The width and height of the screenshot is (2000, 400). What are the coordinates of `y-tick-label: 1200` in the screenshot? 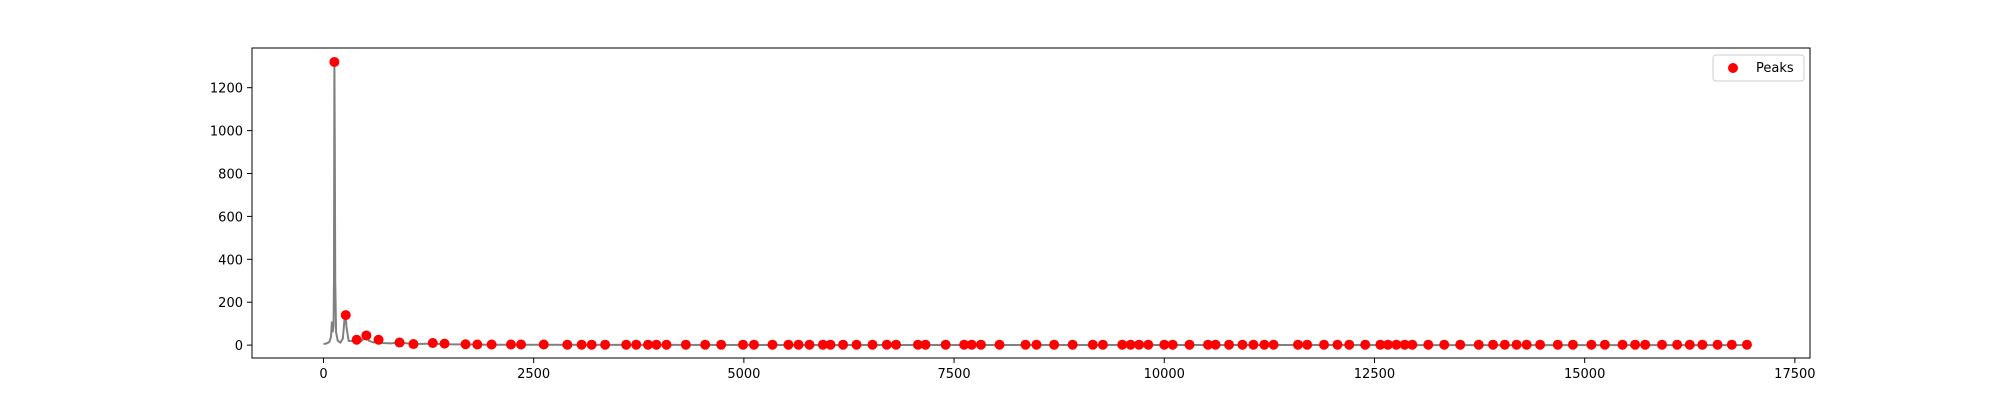 It's located at (226, 89).